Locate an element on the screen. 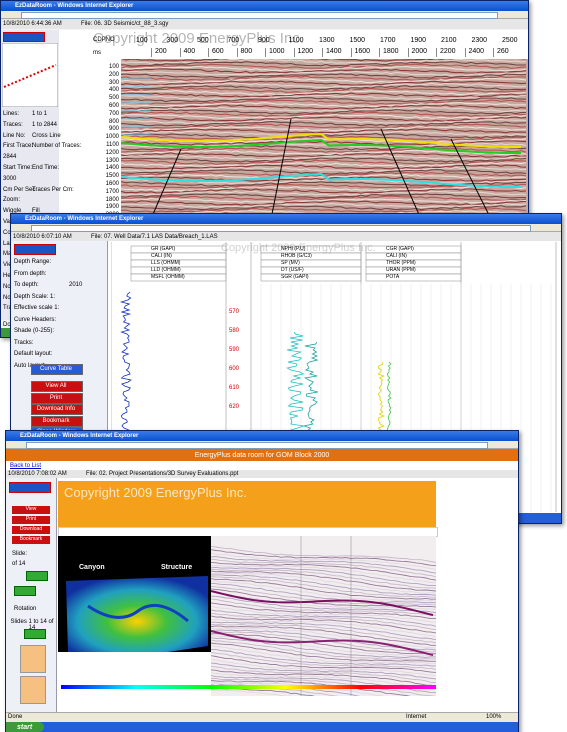 This screenshot has width=567, height=732. button-label: View All is located at coordinates (56, 386).